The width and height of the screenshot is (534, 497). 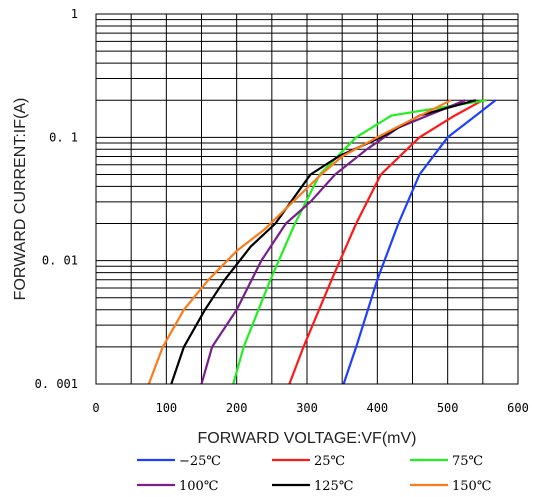 I want to click on legend-label-5: 150℃, so click(x=471, y=486).